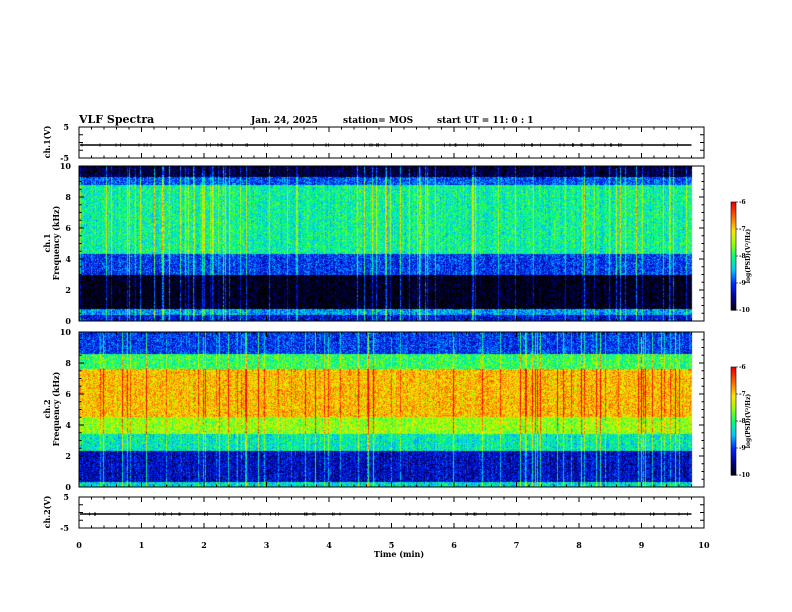  Describe the element at coordinates (47, 242) in the screenshot. I see `ch1-spectrogram-ylabel-channel: ch.1` at that location.